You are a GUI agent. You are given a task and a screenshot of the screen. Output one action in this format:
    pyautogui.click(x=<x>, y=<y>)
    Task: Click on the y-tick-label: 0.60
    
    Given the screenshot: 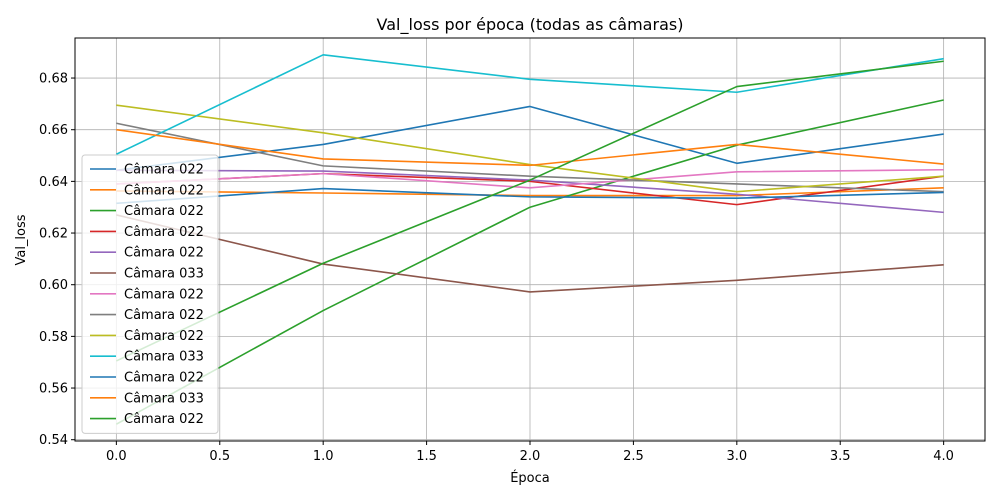 What is the action you would take?
    pyautogui.click(x=53, y=285)
    